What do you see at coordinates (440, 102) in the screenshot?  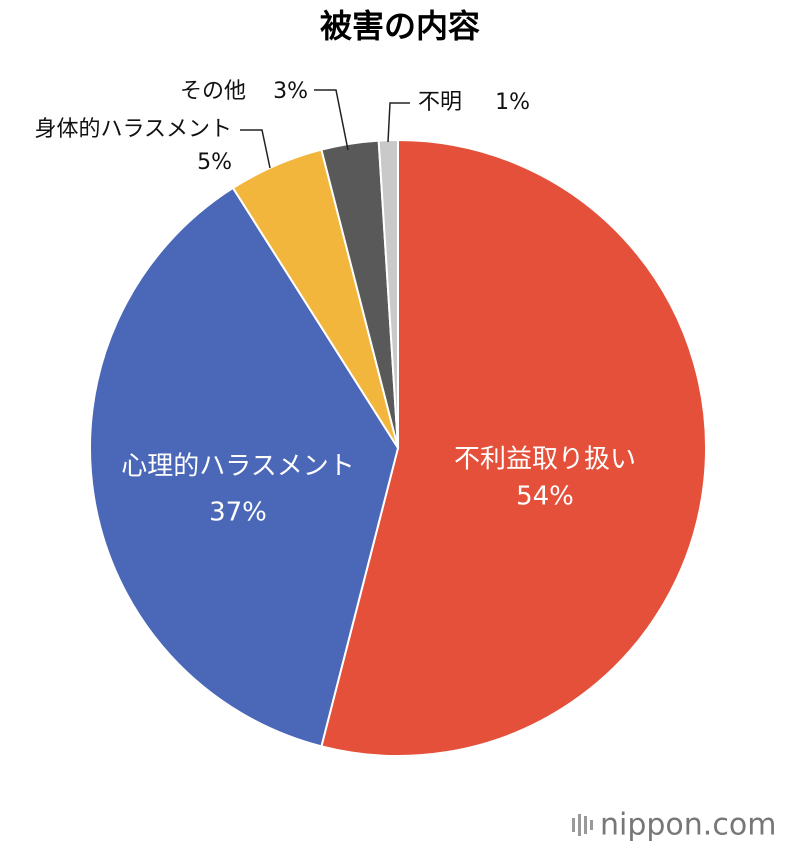 I see `category-label: 不明` at bounding box center [440, 102].